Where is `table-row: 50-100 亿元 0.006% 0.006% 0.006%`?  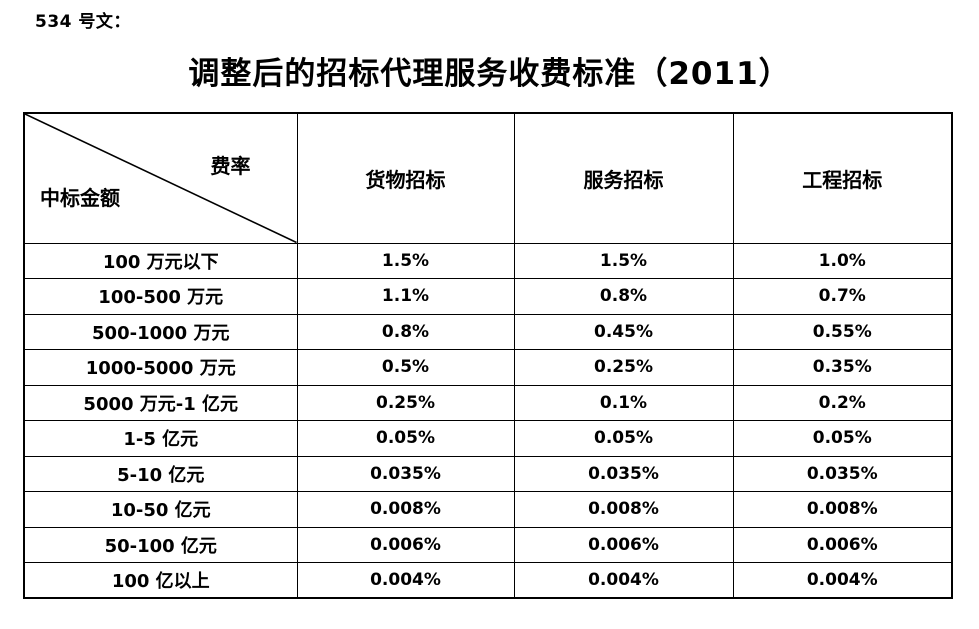 table-row: 50-100 亿元 0.006% 0.006% 0.006% is located at coordinates (488, 544).